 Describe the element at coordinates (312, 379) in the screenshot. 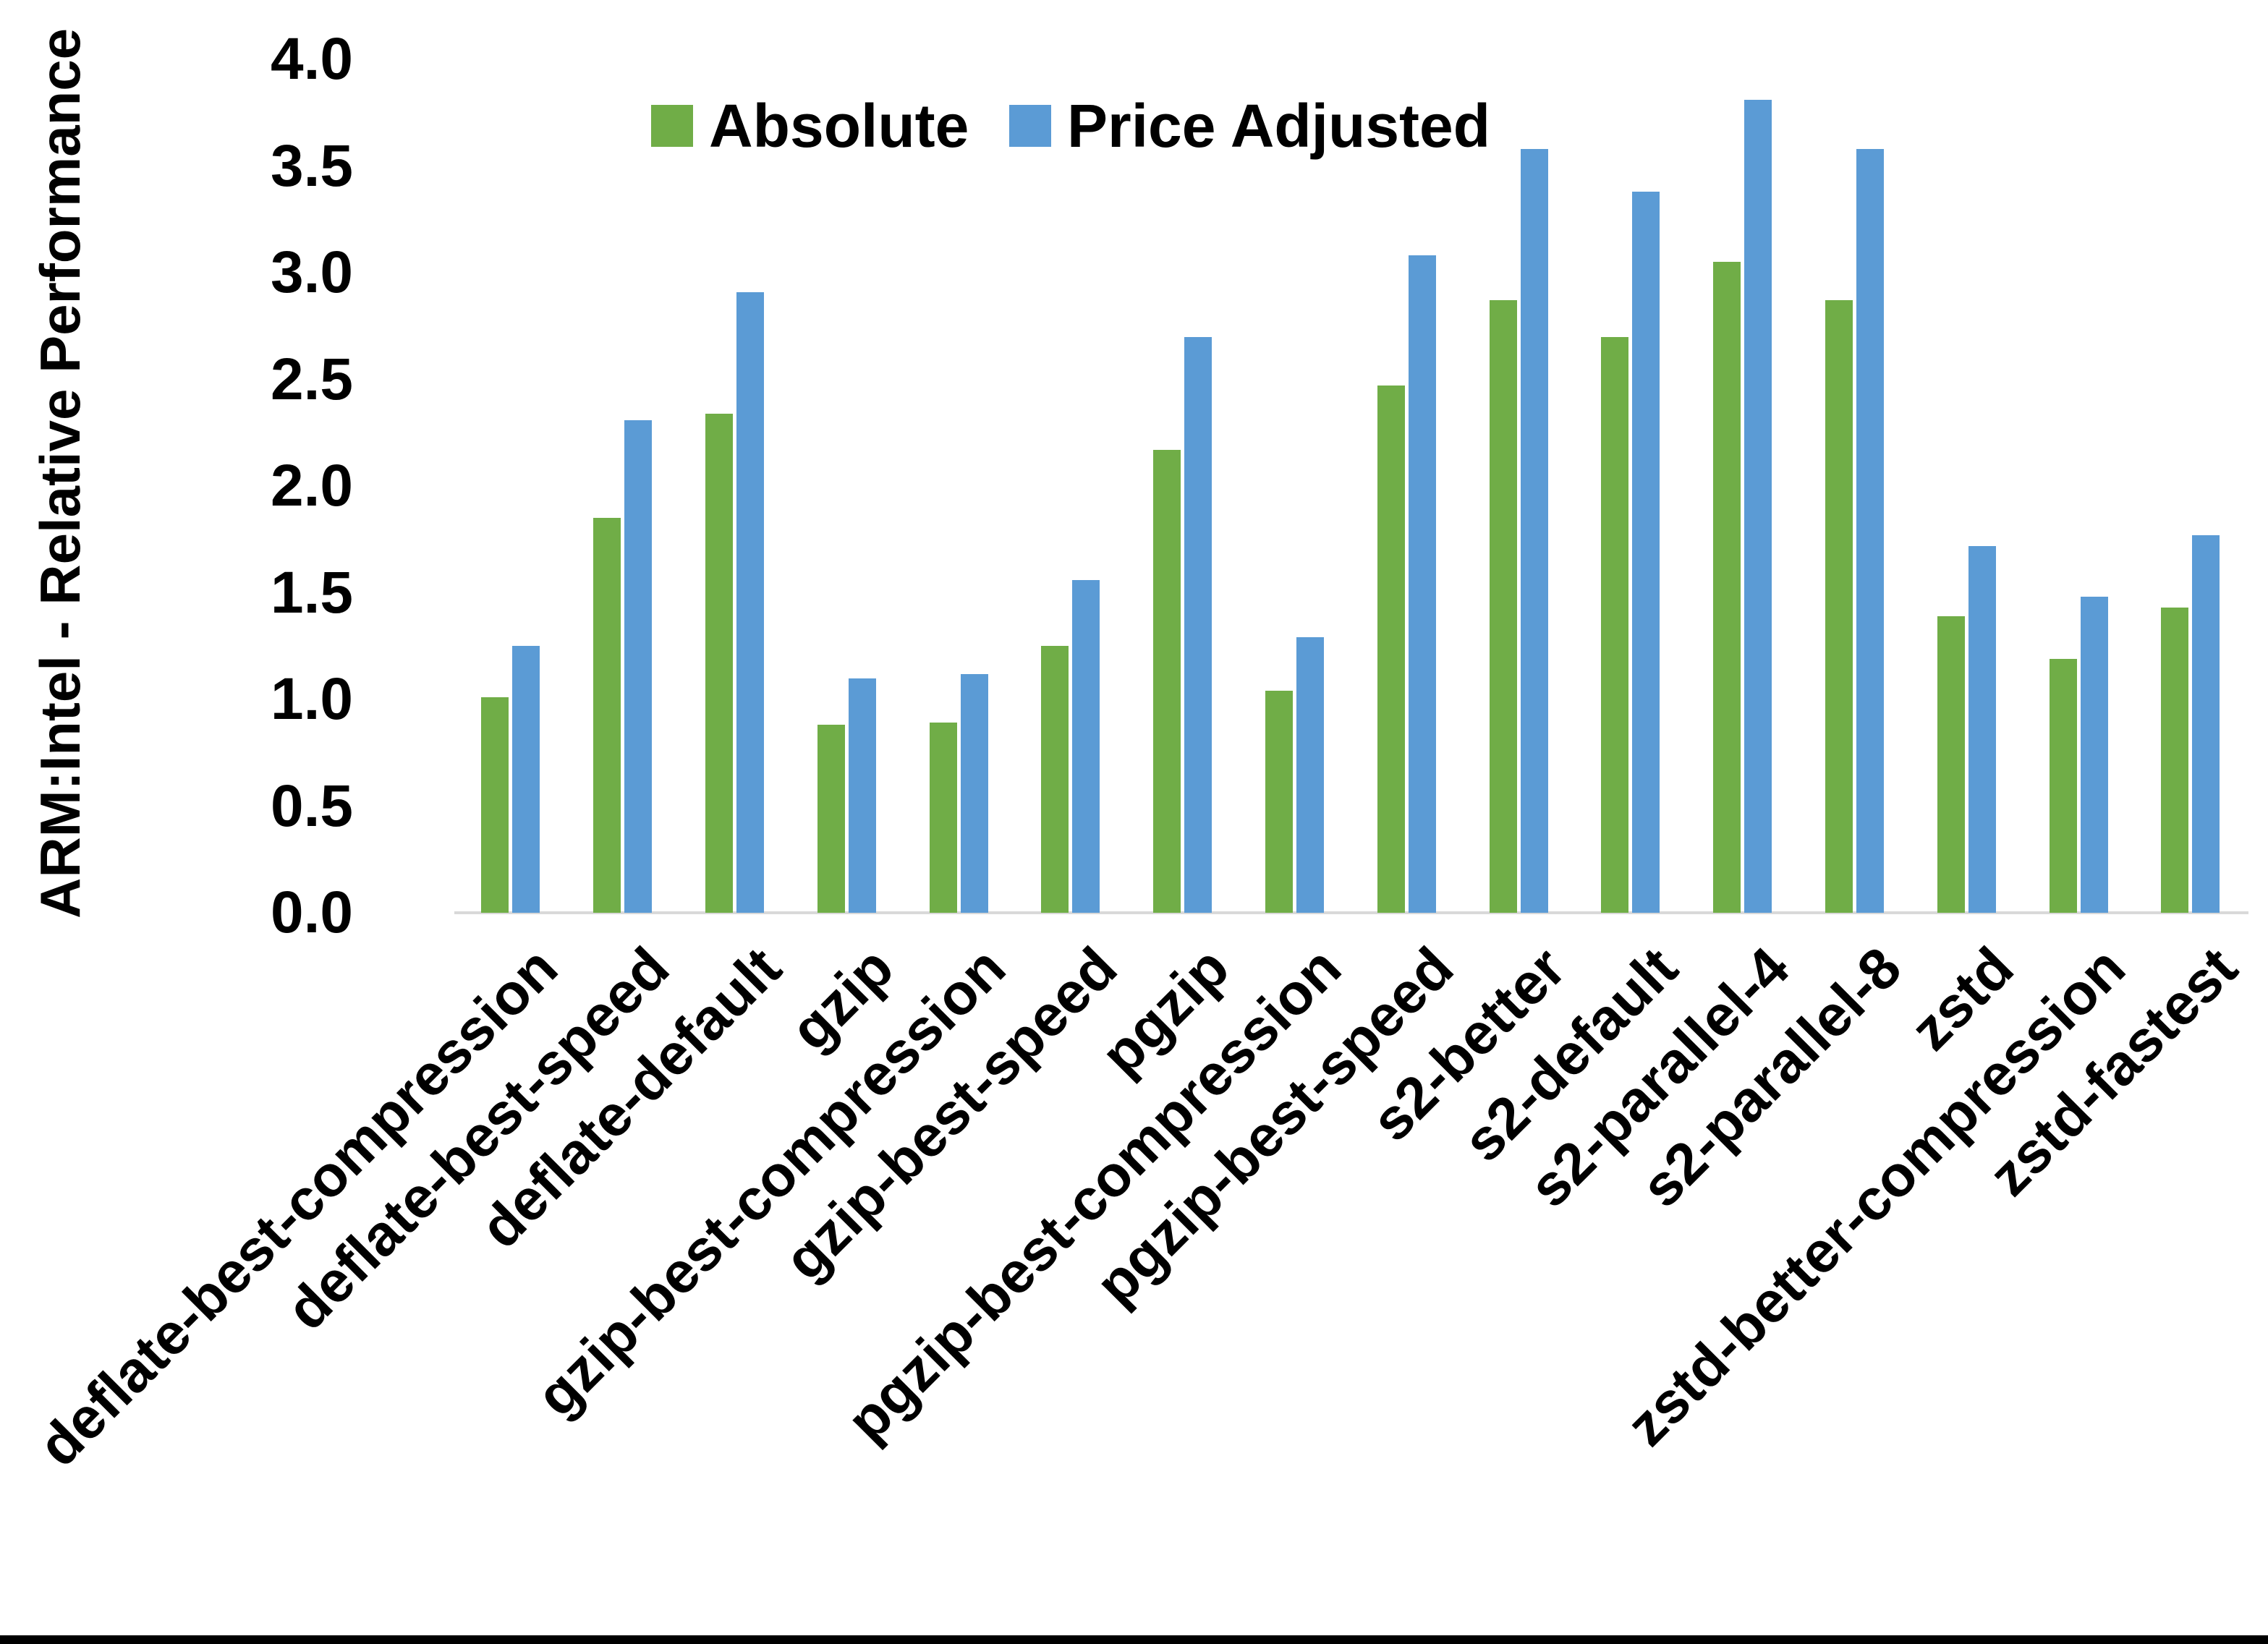

I see `y-tick-label: 2.5` at that location.